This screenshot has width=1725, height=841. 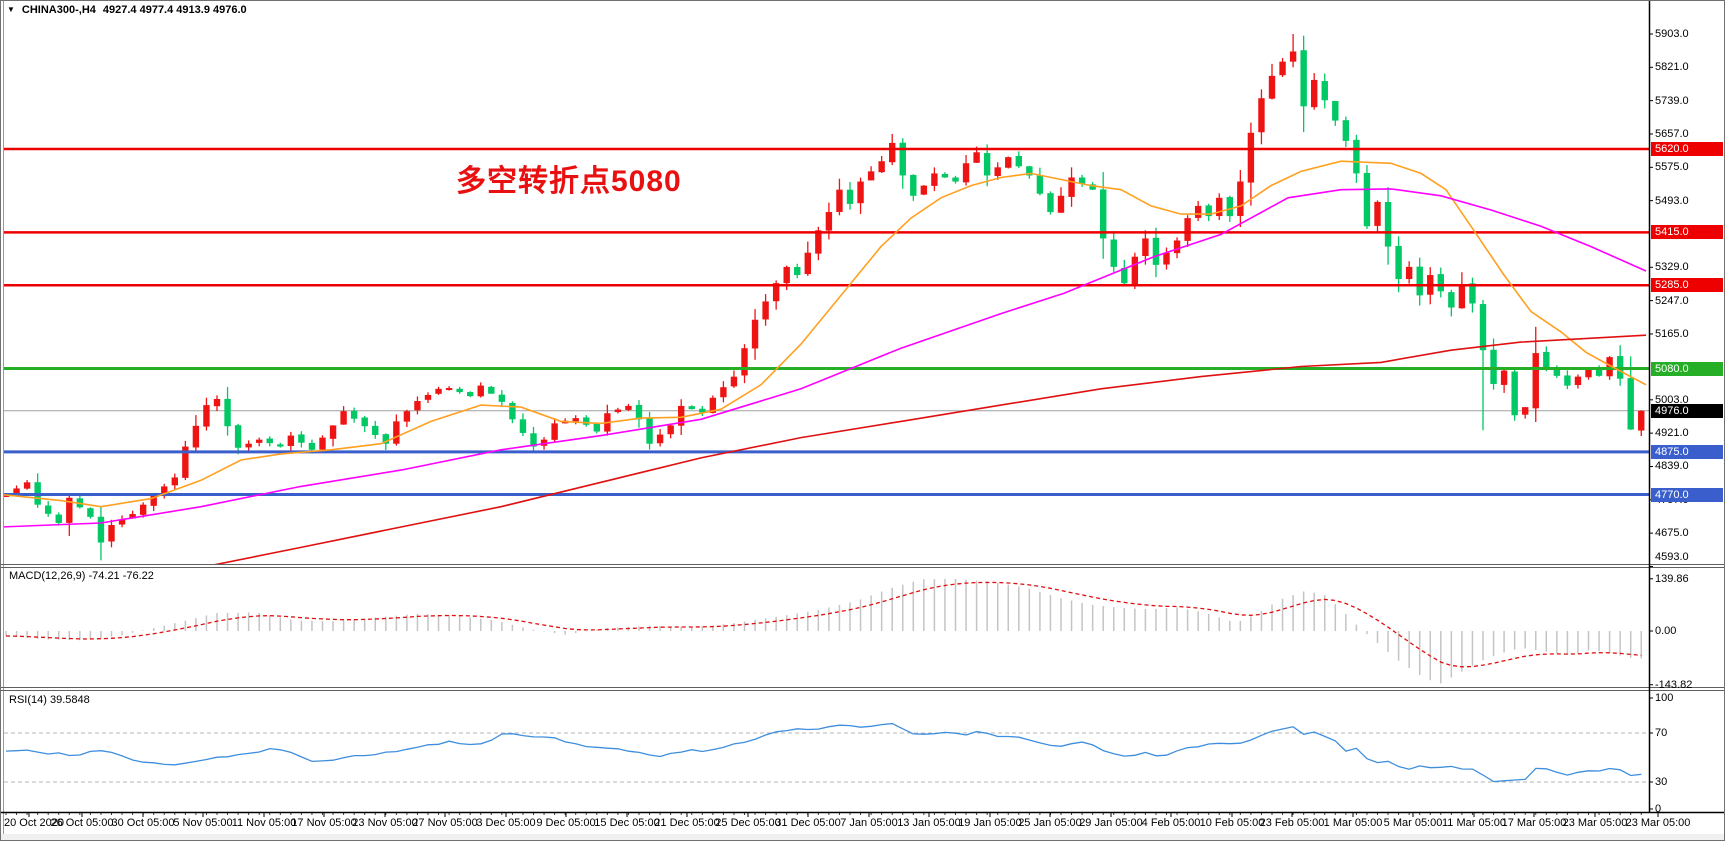 What do you see at coordinates (569, 181) in the screenshot?
I see `pivot-annotation: 多空转折点5080` at bounding box center [569, 181].